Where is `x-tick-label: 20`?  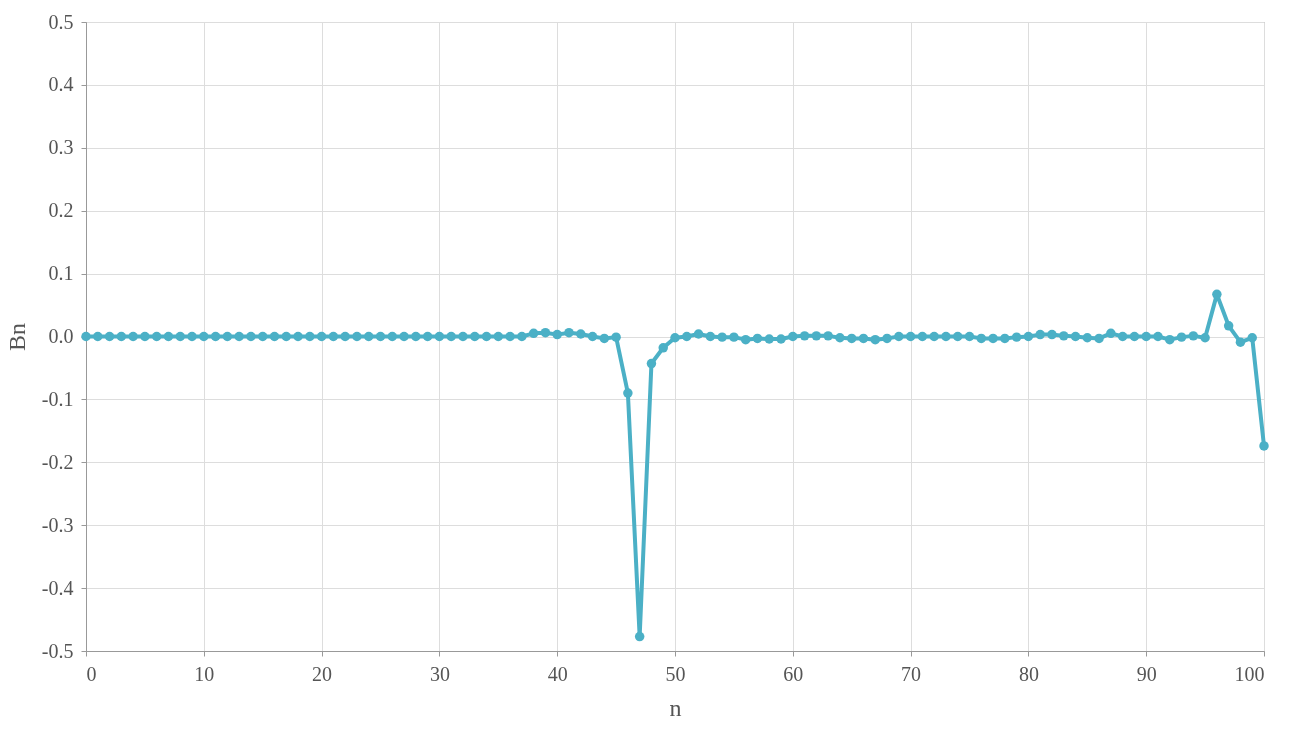 x-tick-label: 20 is located at coordinates (322, 673).